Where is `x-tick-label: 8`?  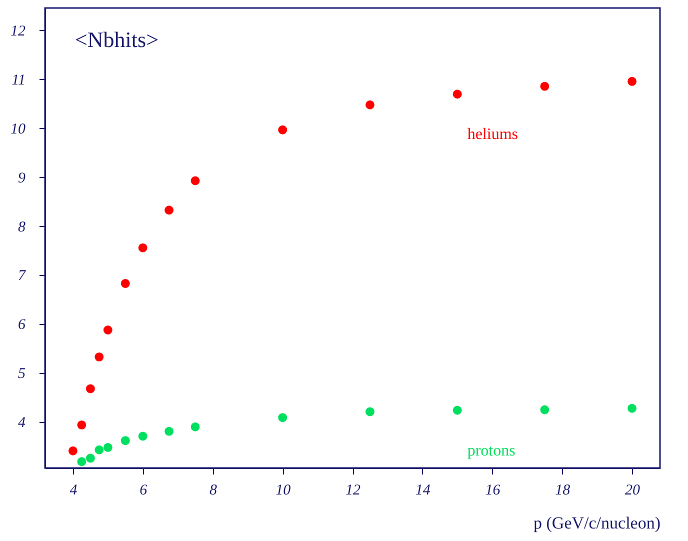
x-tick-label: 8 is located at coordinates (213, 490).